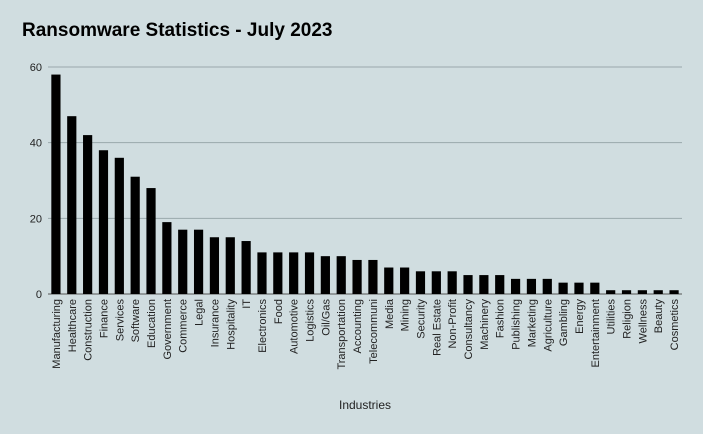  Describe the element at coordinates (57, 334) in the screenshot. I see `x-tick-label: Manufacturing` at that location.